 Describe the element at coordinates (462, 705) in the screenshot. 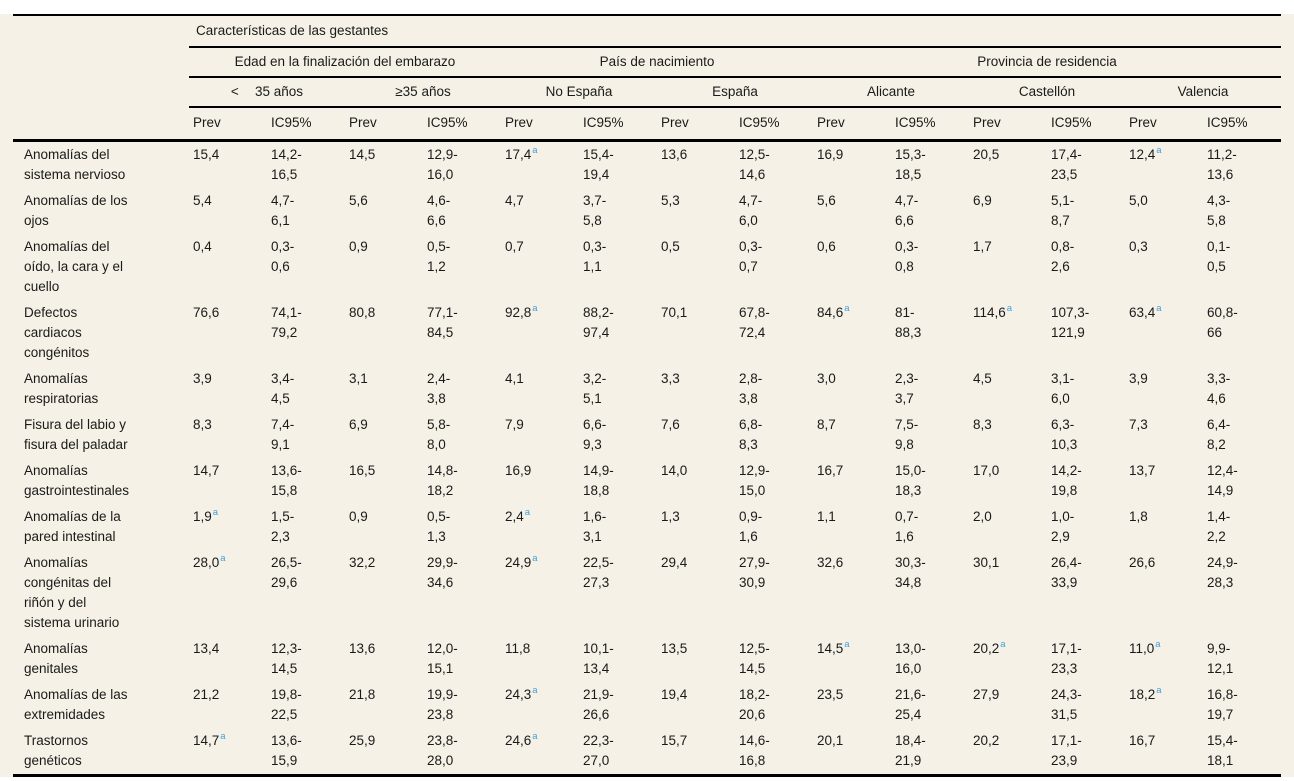

I see `ic95-value: 19,9- 23,8` at that location.